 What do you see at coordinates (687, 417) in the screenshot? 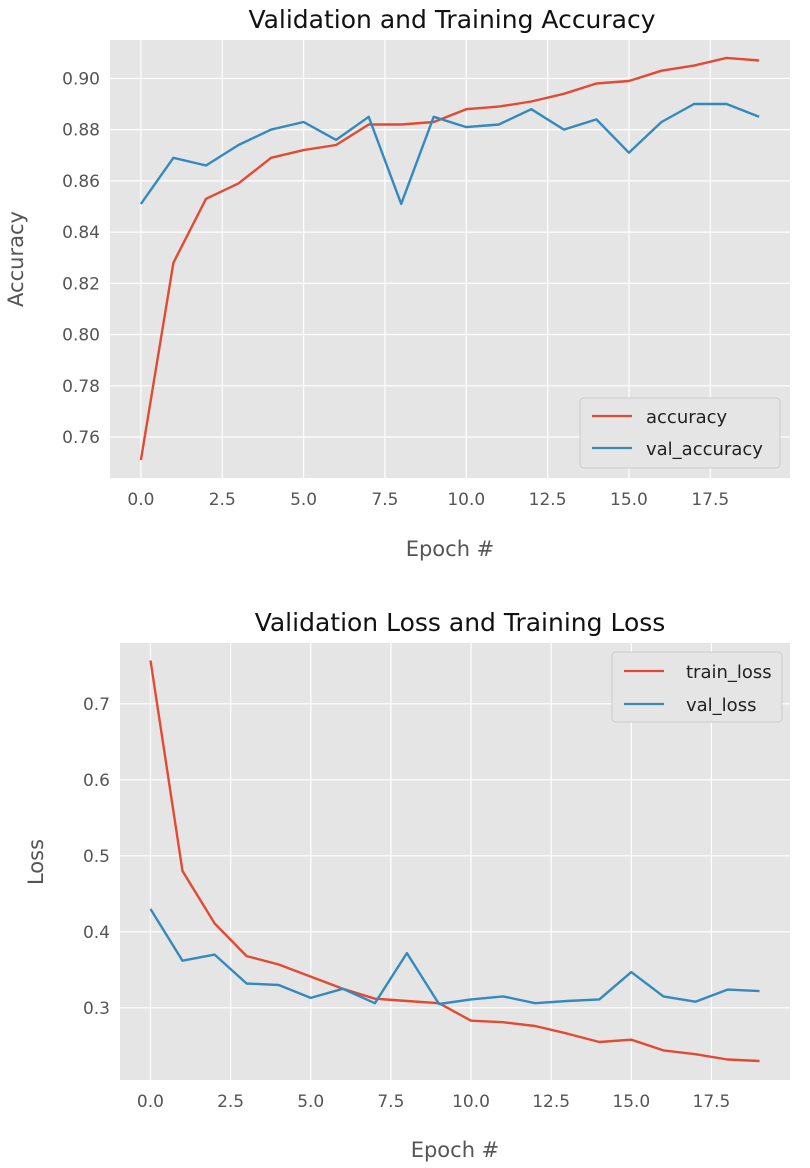
I see `legend-label: accuracy` at bounding box center [687, 417].